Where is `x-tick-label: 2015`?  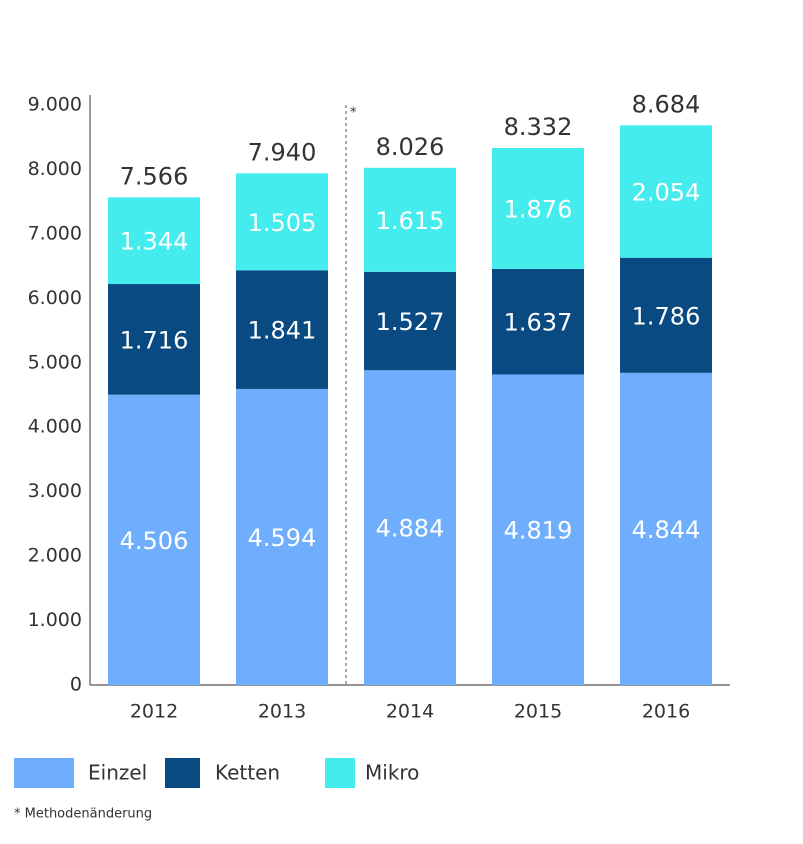
x-tick-label: 2015 is located at coordinates (538, 712).